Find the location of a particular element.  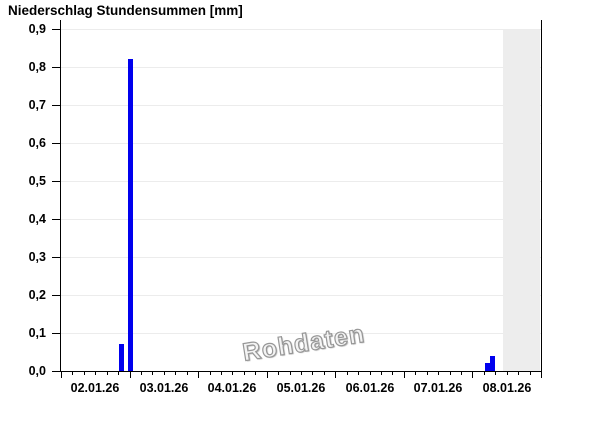

y-axis-tick-label: 0,9 is located at coordinates (37, 29).